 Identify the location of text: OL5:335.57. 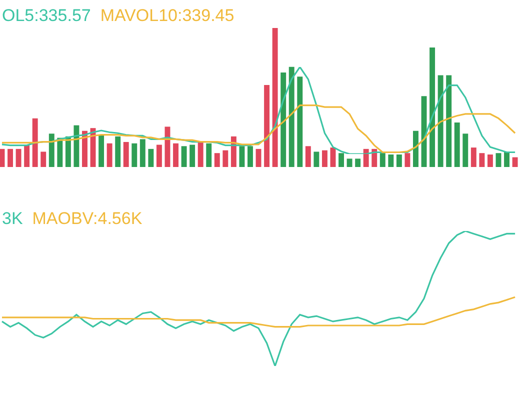
(46, 15).